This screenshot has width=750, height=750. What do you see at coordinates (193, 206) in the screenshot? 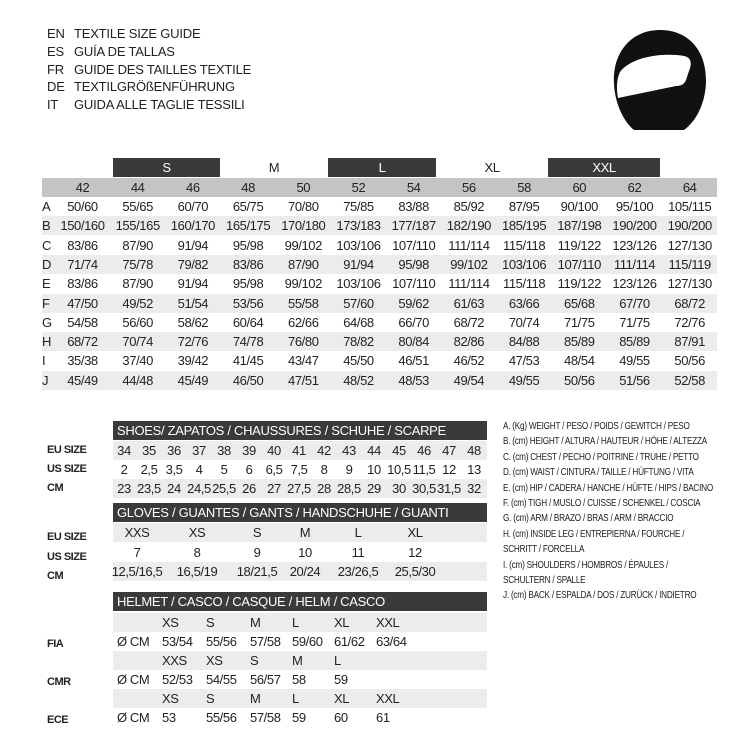
I see `table-cell: 60/70` at bounding box center [193, 206].